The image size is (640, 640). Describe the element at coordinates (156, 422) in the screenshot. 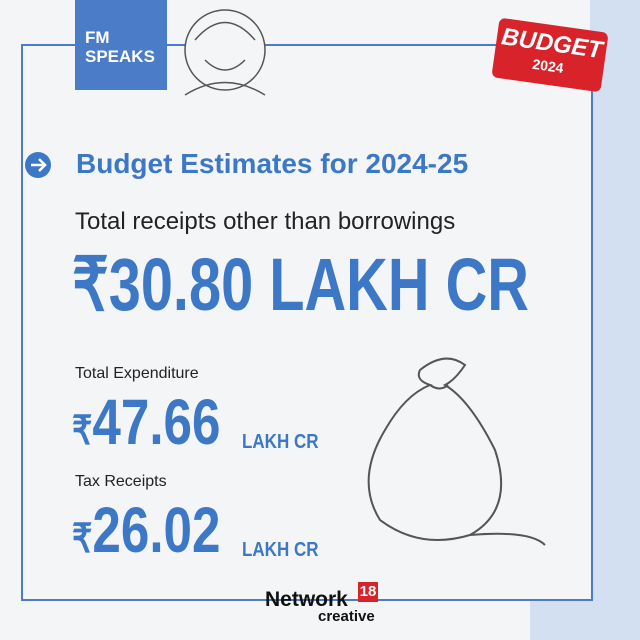

I see `amount: 47.66` at that location.